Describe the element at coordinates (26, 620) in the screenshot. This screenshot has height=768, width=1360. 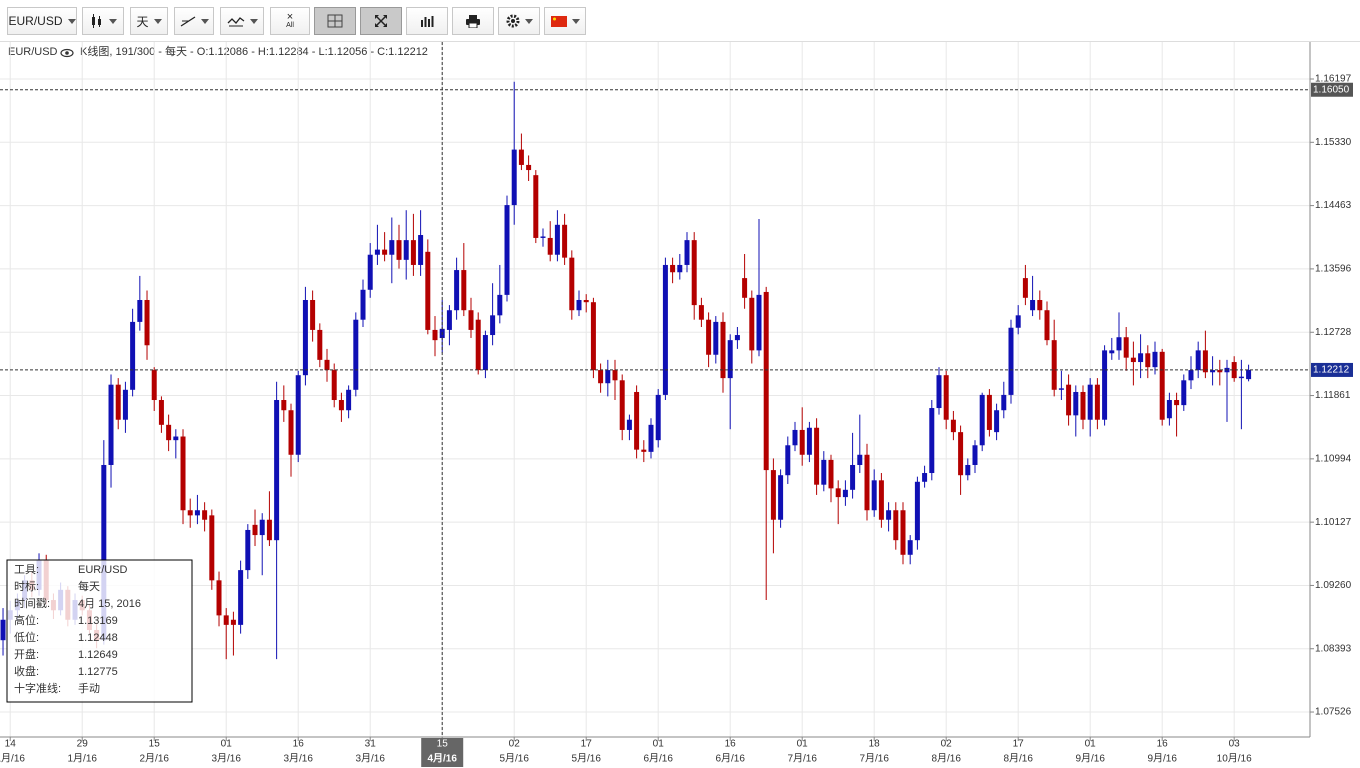
I see `info-label: 高位:` at that location.